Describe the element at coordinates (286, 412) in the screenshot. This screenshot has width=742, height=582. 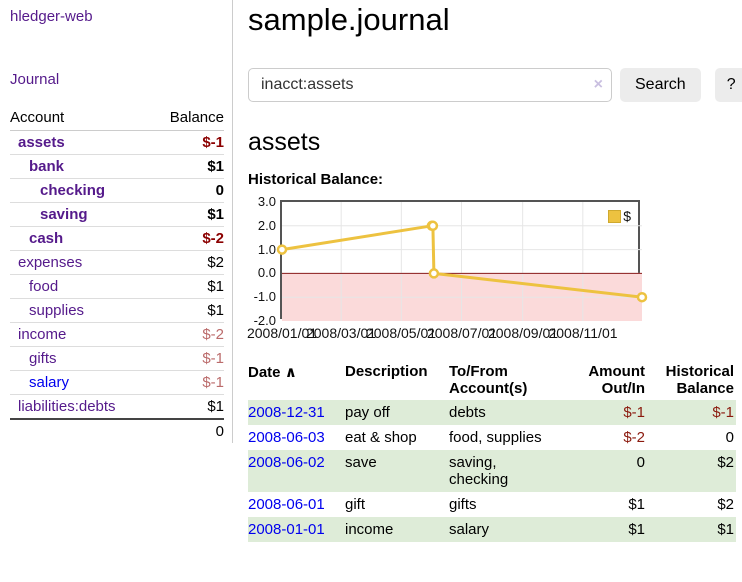
I see `transaction-date-link: 2008-12-31` at that location.